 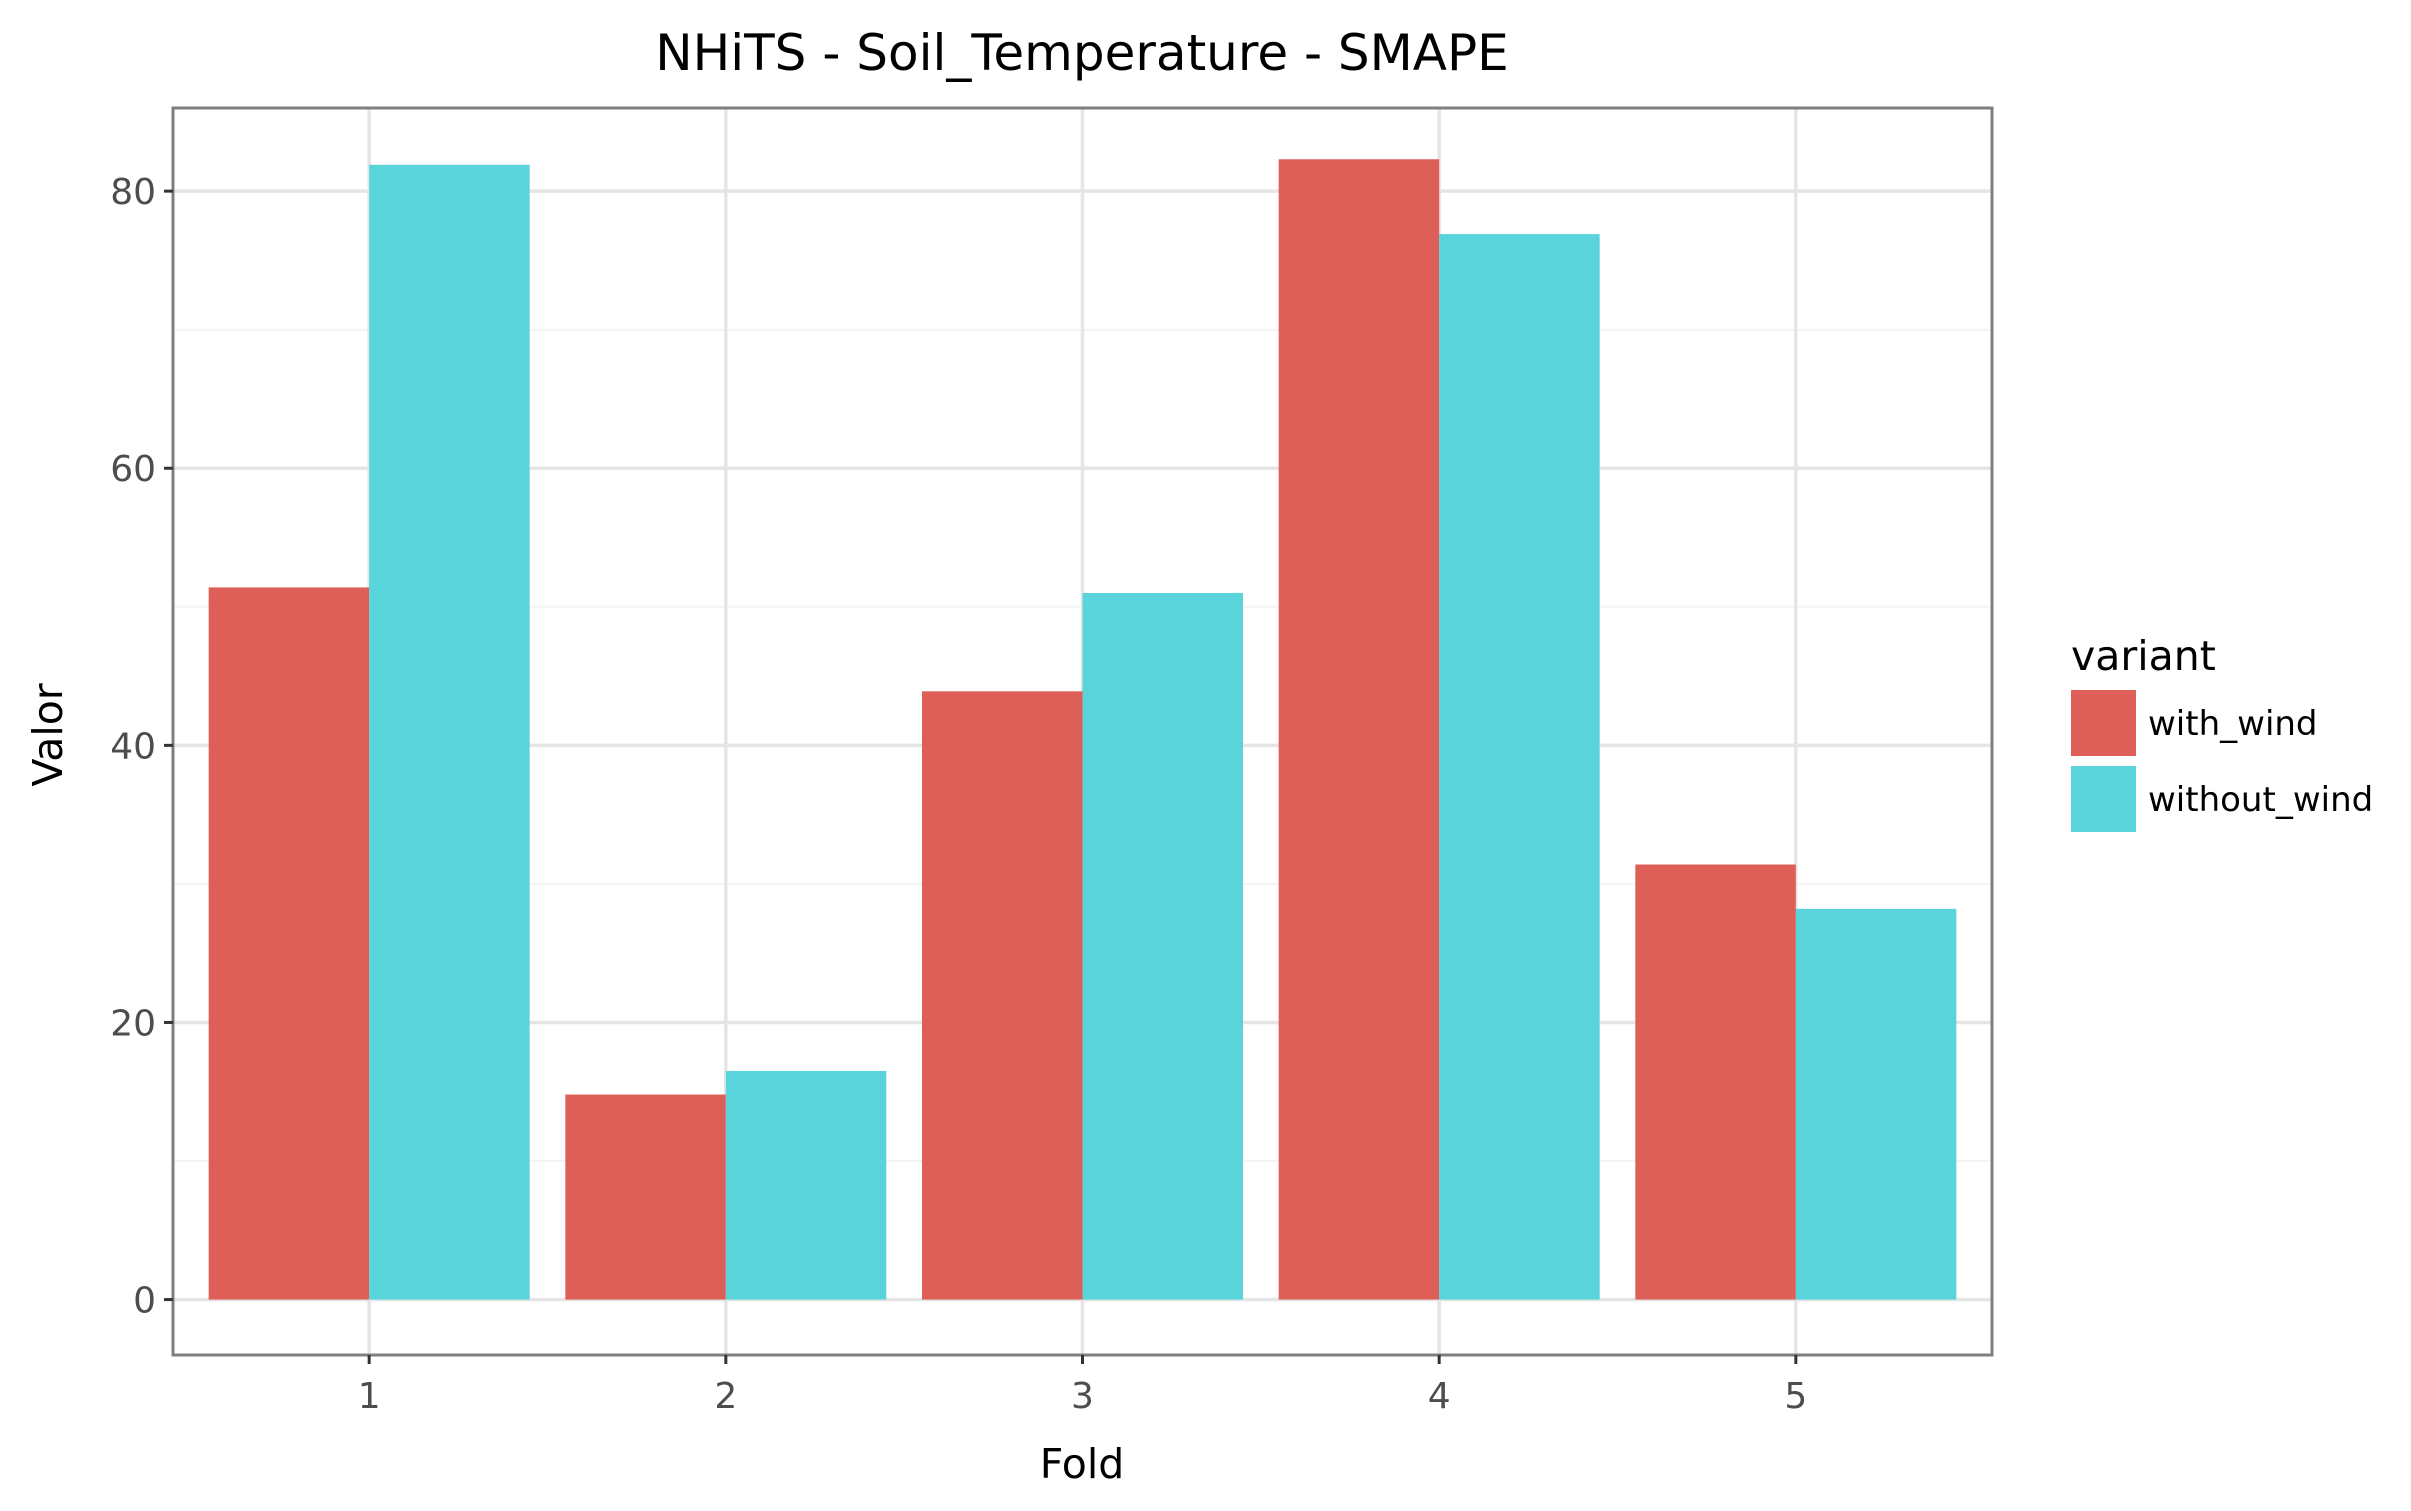 What do you see at coordinates (1082, 1464) in the screenshot?
I see `x-axis-title: Fold` at bounding box center [1082, 1464].